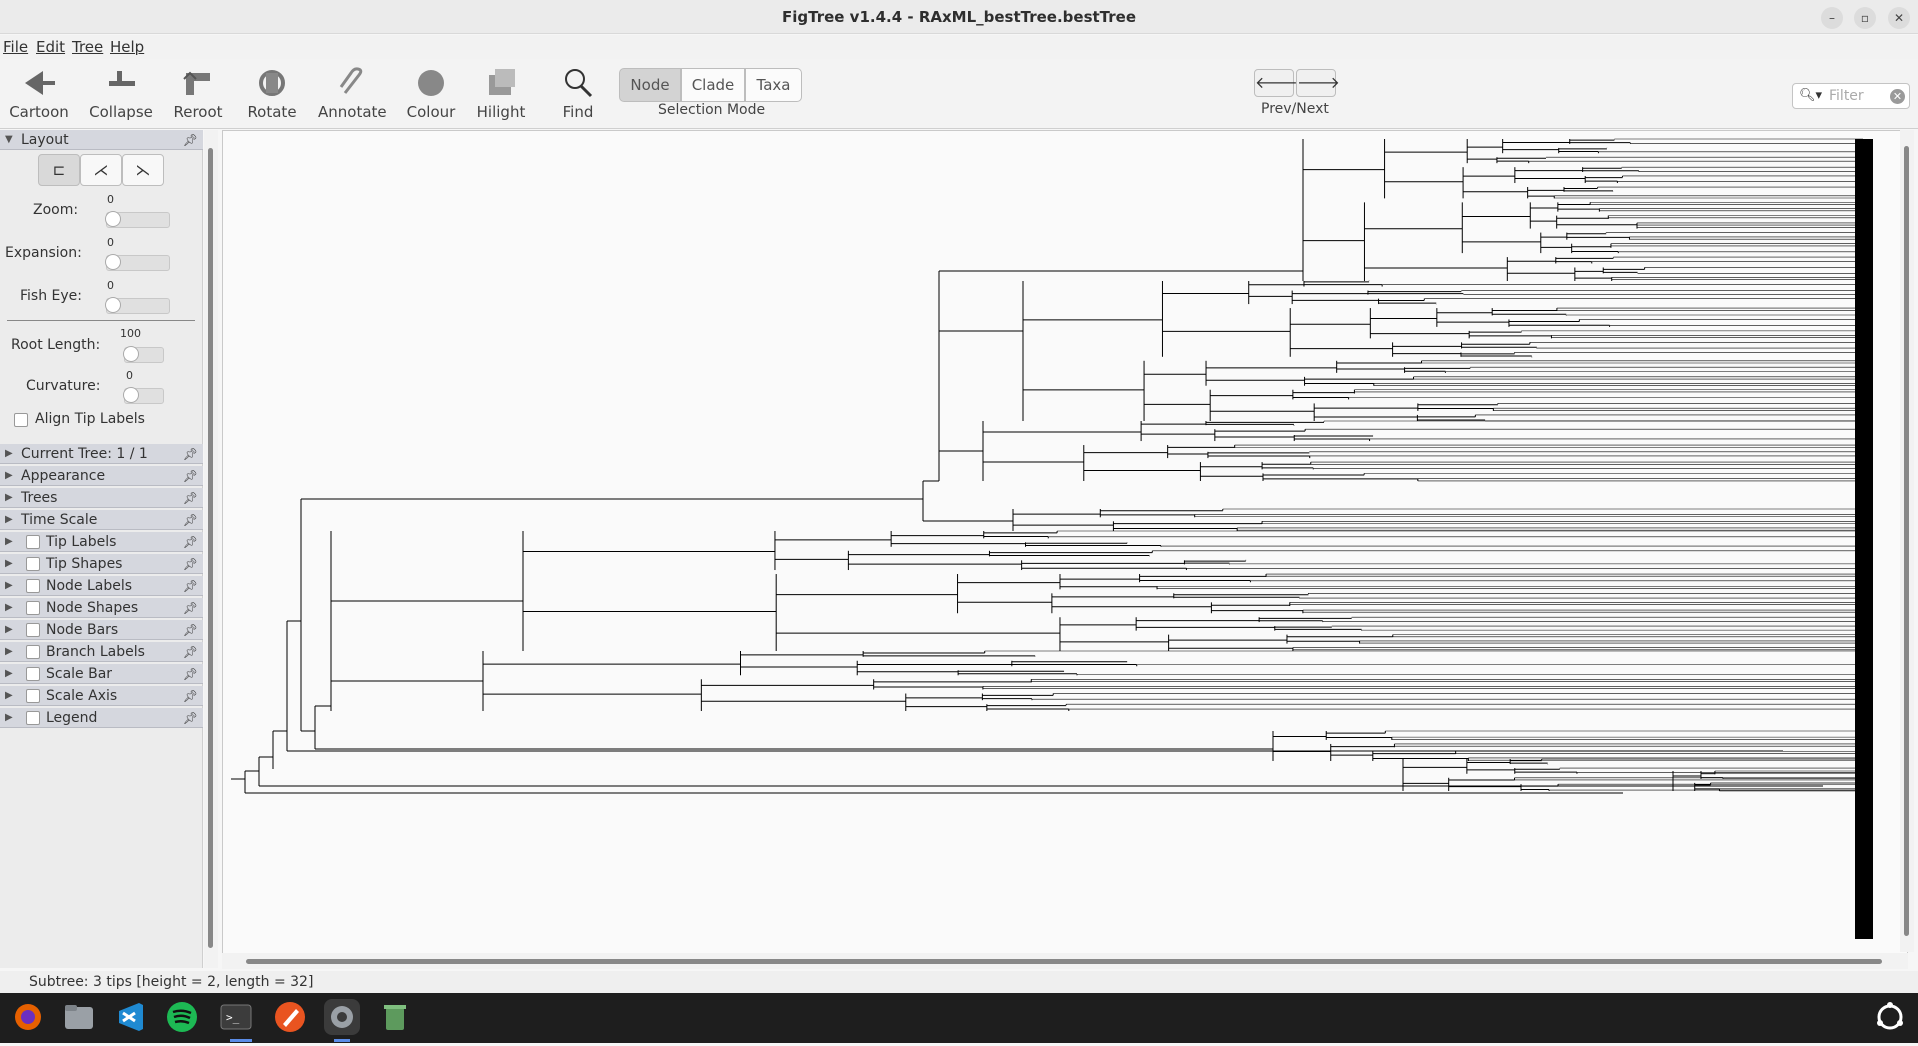 The width and height of the screenshot is (1918, 1046). Describe the element at coordinates (502, 82) in the screenshot. I see `hilight-icon` at that location.